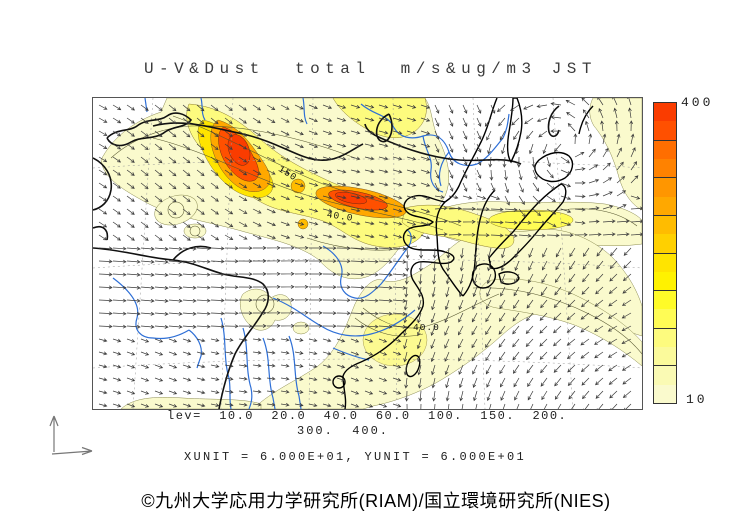  What do you see at coordinates (355, 457) in the screenshot?
I see `units-line: XUNIT = 6.000E+01, YUNIT = 6.000E+01` at bounding box center [355, 457].